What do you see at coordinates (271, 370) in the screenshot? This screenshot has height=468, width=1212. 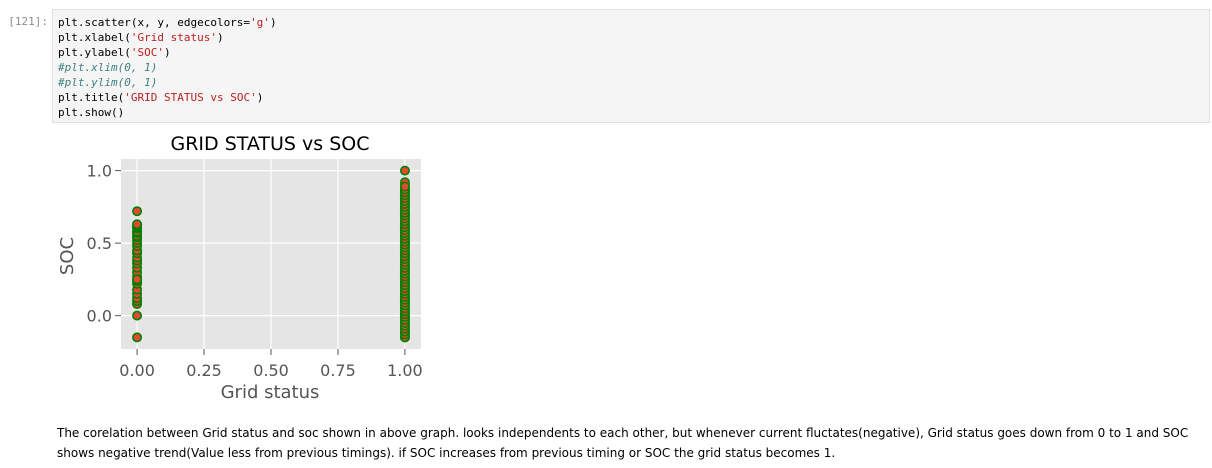 I see `x-tick-label: 0.50` at bounding box center [271, 370].